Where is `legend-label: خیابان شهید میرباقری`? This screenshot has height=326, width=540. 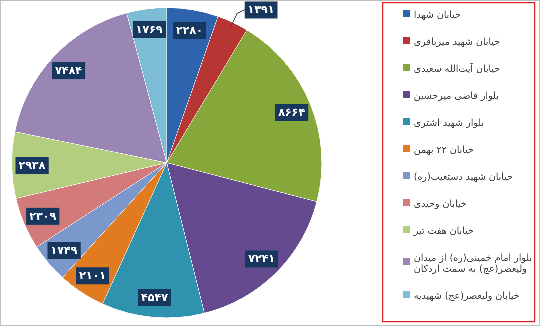 legend-label: خیابان شهید میرباقری is located at coordinates (457, 42).